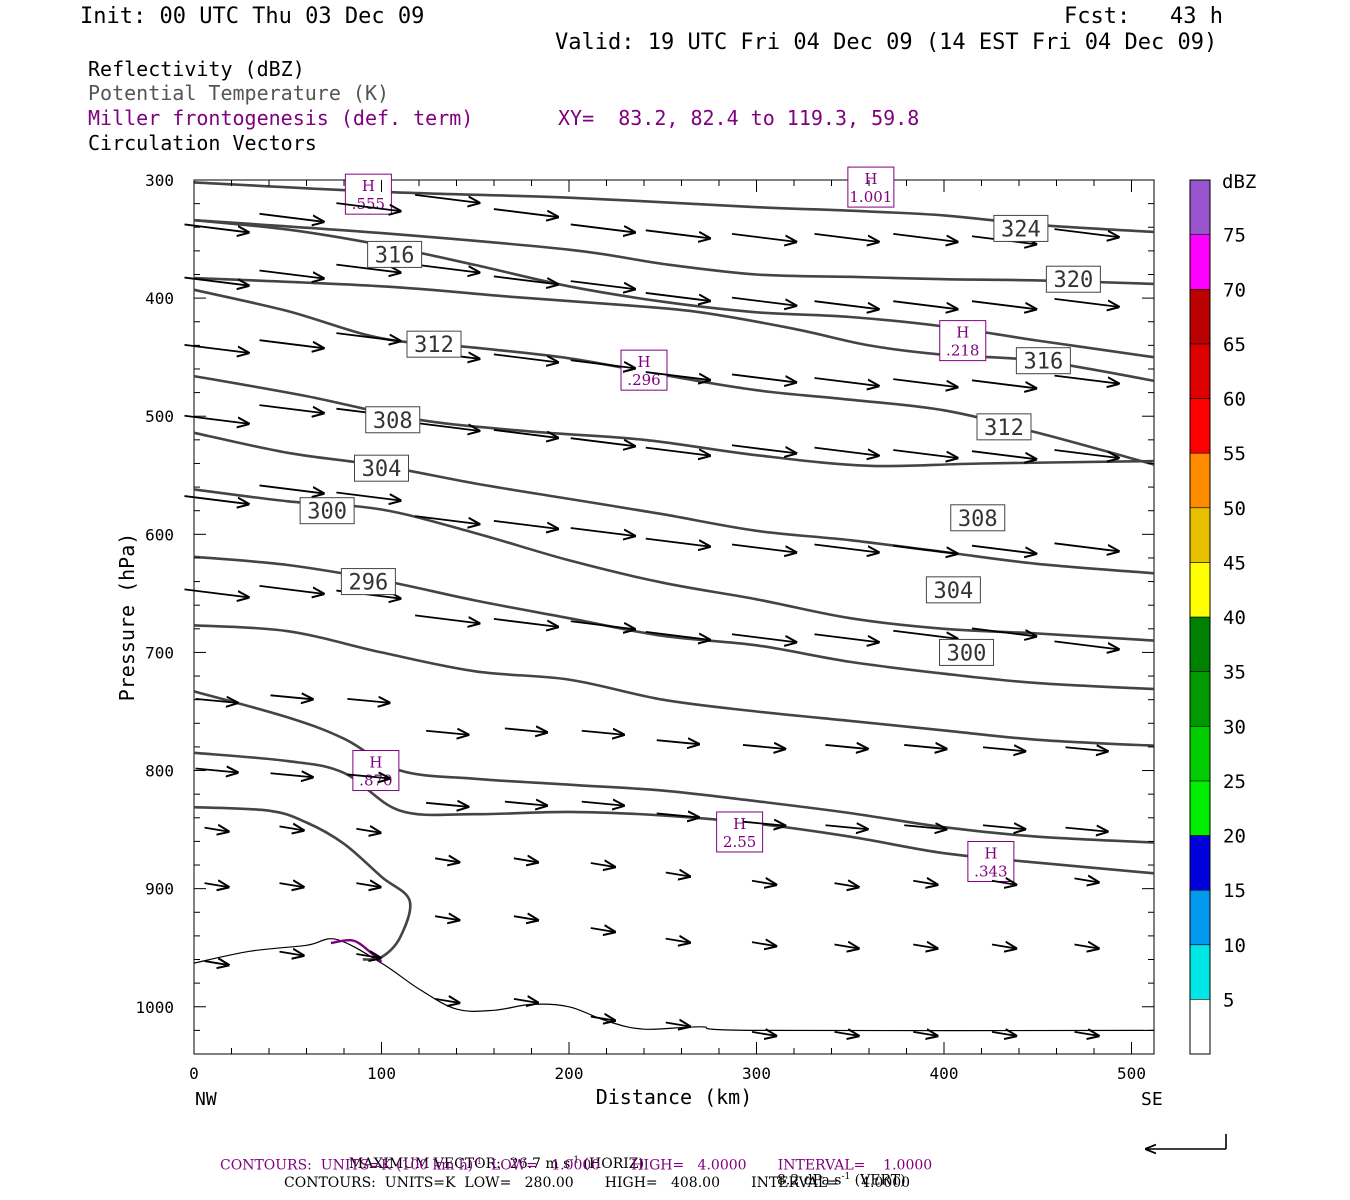 This screenshot has height=1200, width=1350. I want to click on theta-label: 304, so click(954, 591).